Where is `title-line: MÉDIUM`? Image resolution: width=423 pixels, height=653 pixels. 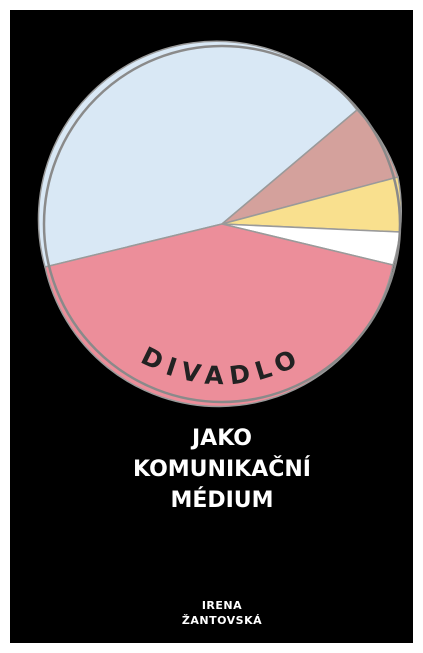
title-line: MÉDIUM is located at coordinates (221, 500).